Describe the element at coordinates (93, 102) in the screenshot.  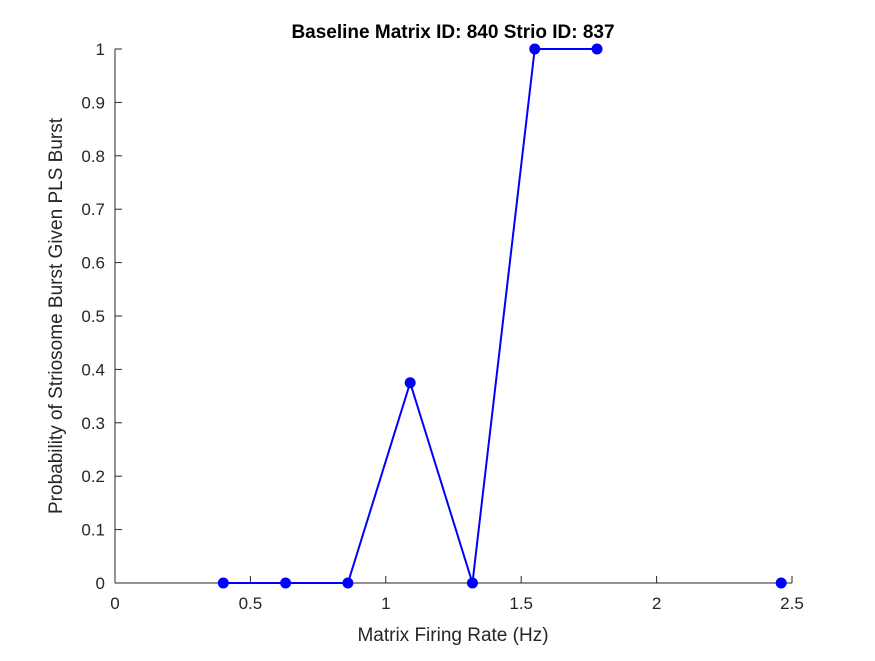
I see `y-tick-label: 0.9` at that location.